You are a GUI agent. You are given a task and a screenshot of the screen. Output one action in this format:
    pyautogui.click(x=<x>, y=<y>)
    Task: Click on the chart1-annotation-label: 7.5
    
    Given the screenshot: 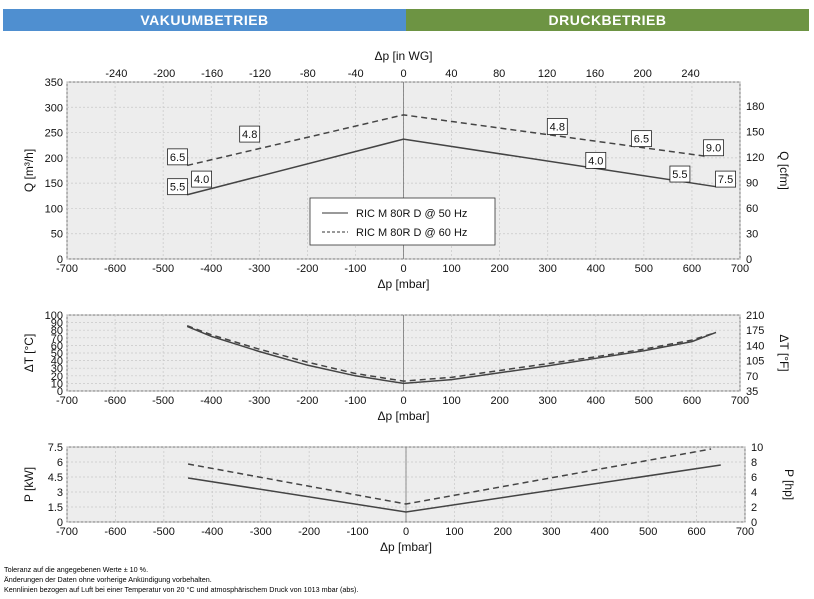 What is the action you would take?
    pyautogui.click(x=725, y=180)
    